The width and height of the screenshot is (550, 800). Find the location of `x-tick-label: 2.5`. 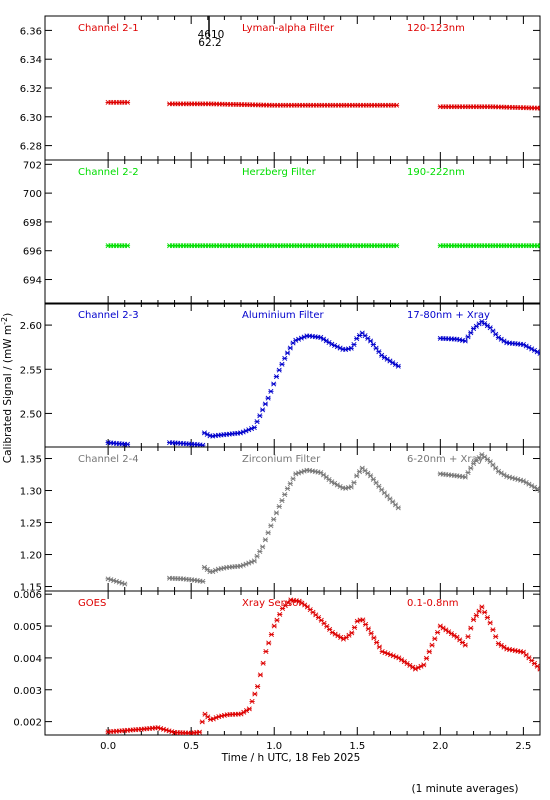

x-tick-label: 2.5 is located at coordinates (523, 746).